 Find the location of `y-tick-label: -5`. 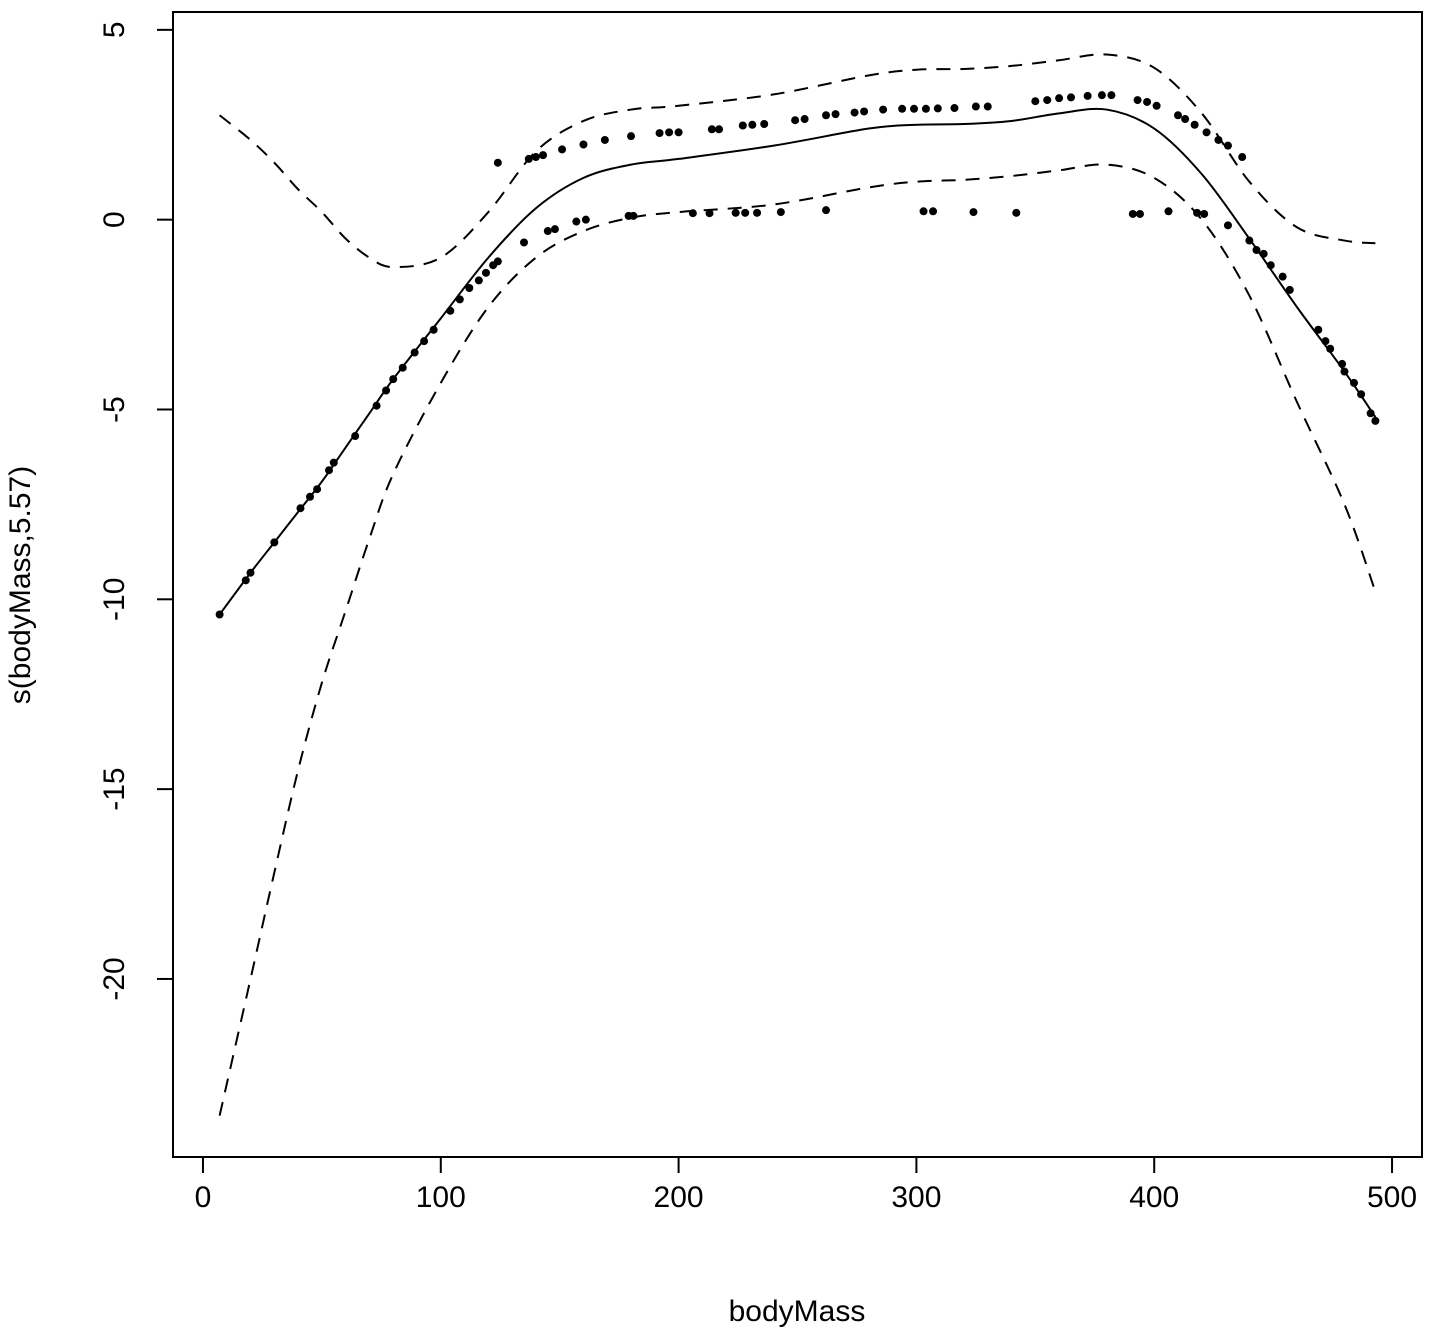

y-tick-label: -5 is located at coordinates (114, 409).